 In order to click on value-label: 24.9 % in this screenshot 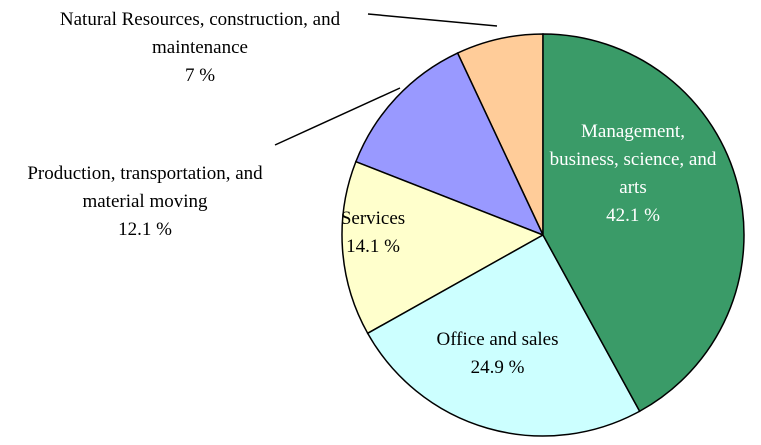, I will do `click(497, 367)`.